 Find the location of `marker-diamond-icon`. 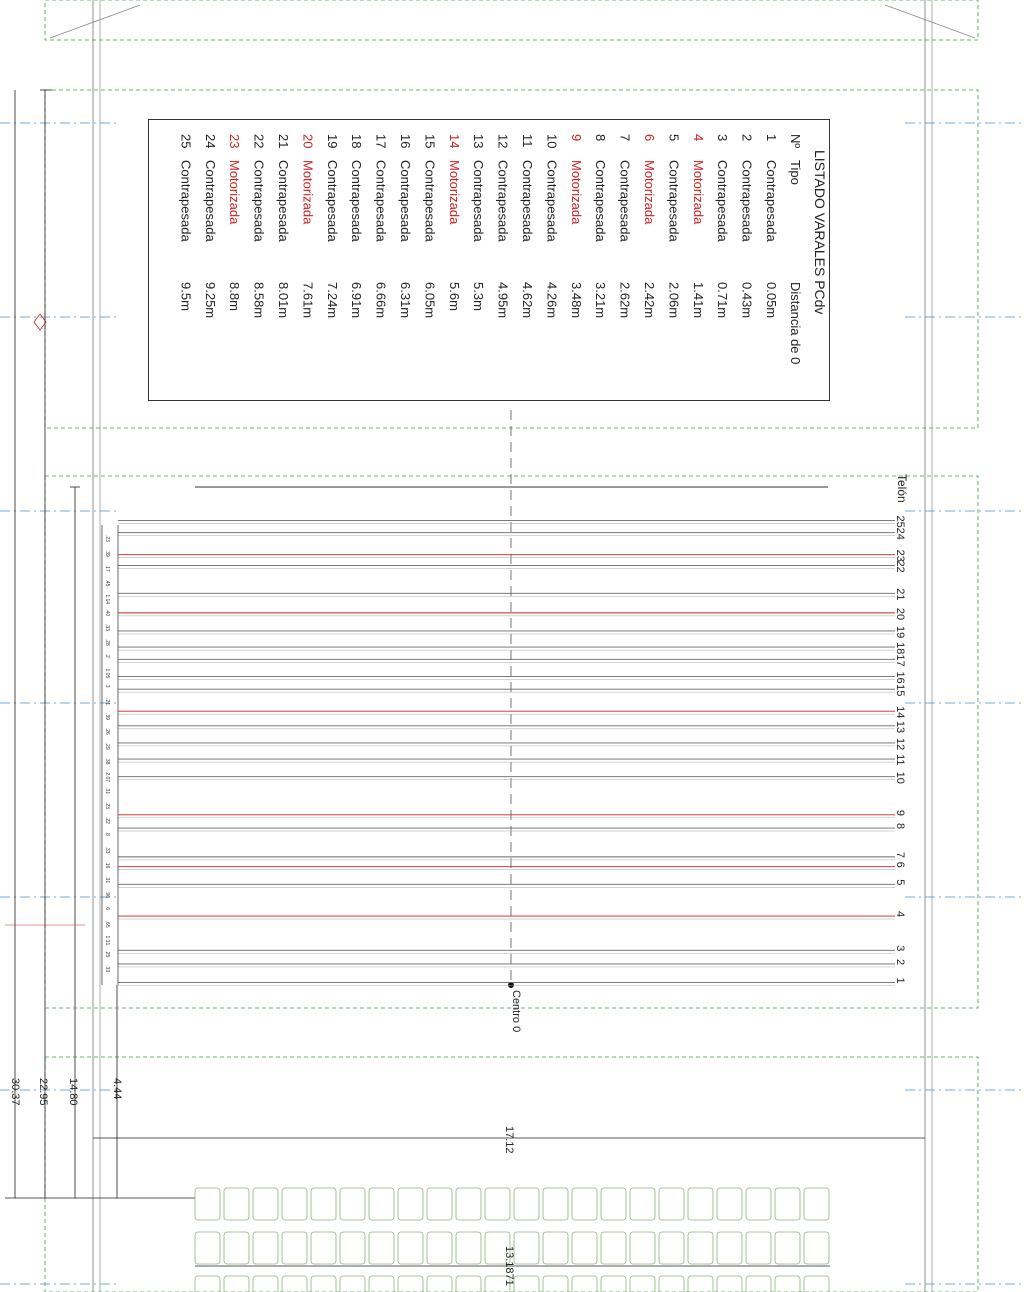

marker-diamond-icon is located at coordinates (40, 322).